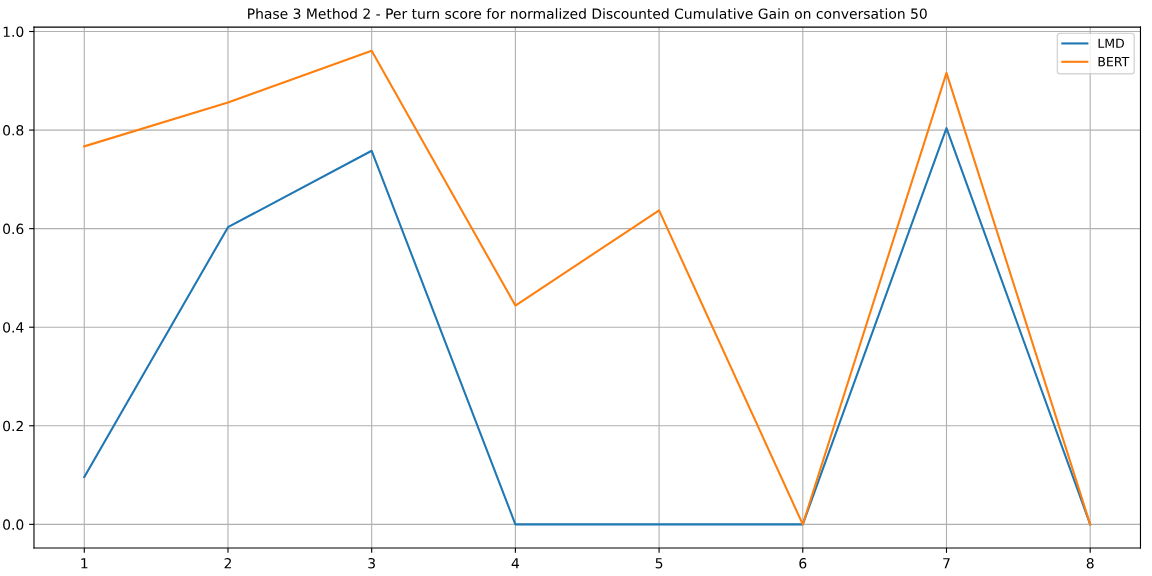  Describe the element at coordinates (1111, 43) in the screenshot. I see `legend-label: LMD` at that location.